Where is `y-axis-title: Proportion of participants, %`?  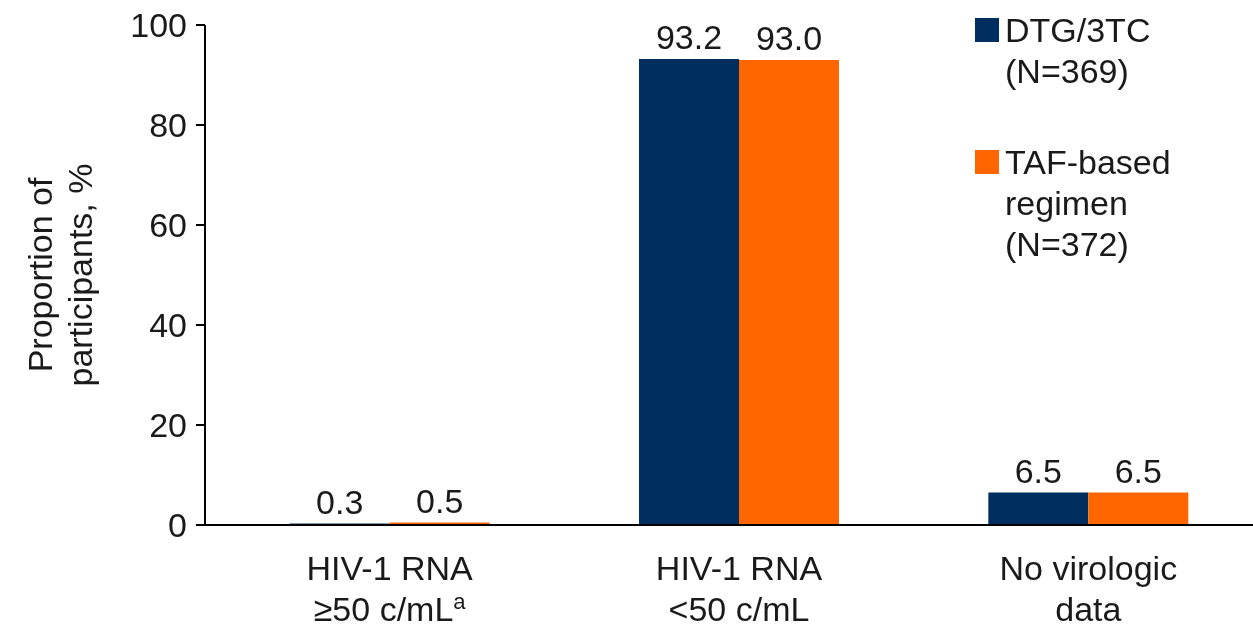
y-axis-title: Proportion of participants, % is located at coordinates (60, 275).